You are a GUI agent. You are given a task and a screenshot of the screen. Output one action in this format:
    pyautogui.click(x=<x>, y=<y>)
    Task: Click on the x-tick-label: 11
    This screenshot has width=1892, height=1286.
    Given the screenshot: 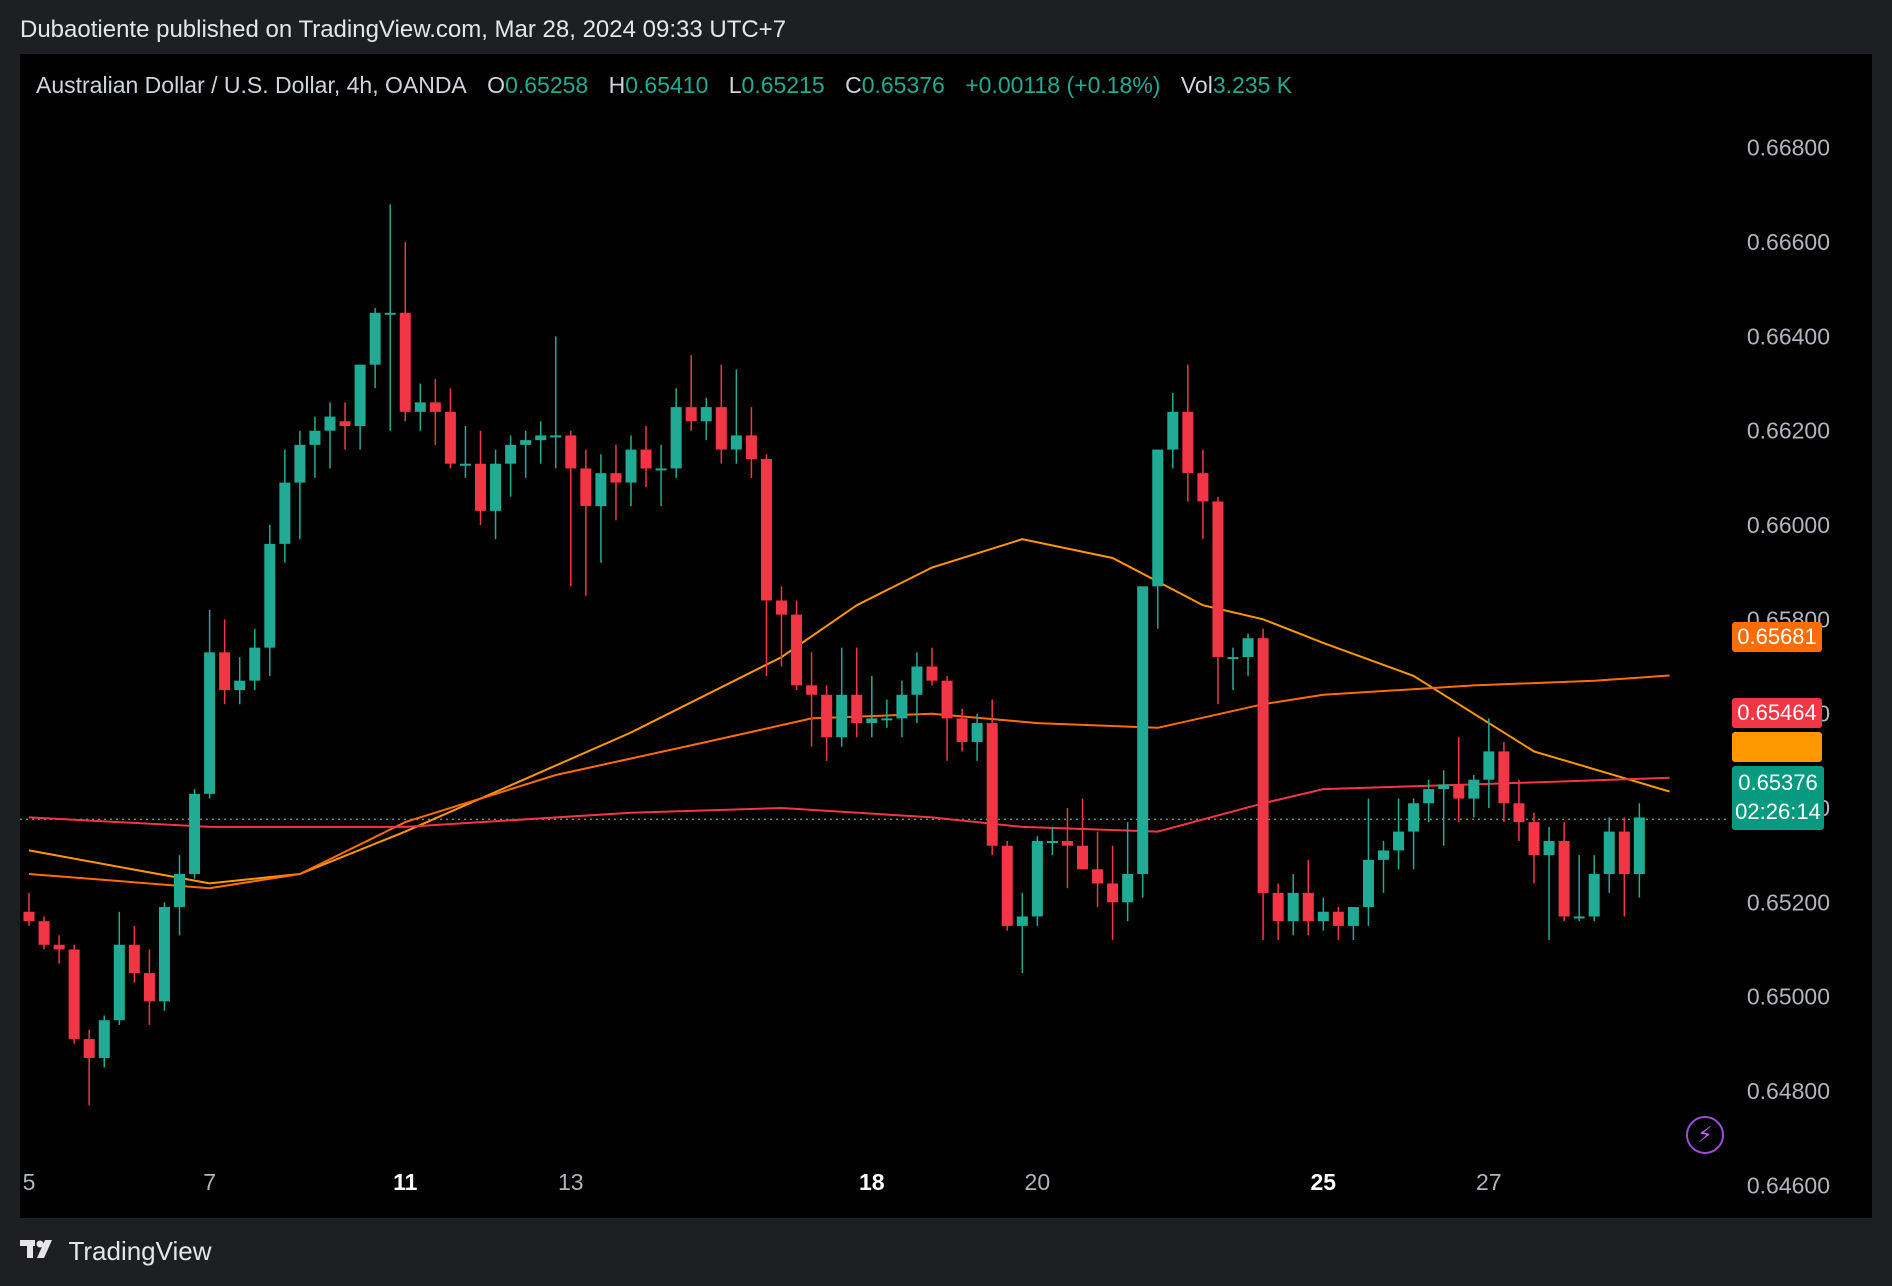 What is the action you would take?
    pyautogui.click(x=405, y=1182)
    